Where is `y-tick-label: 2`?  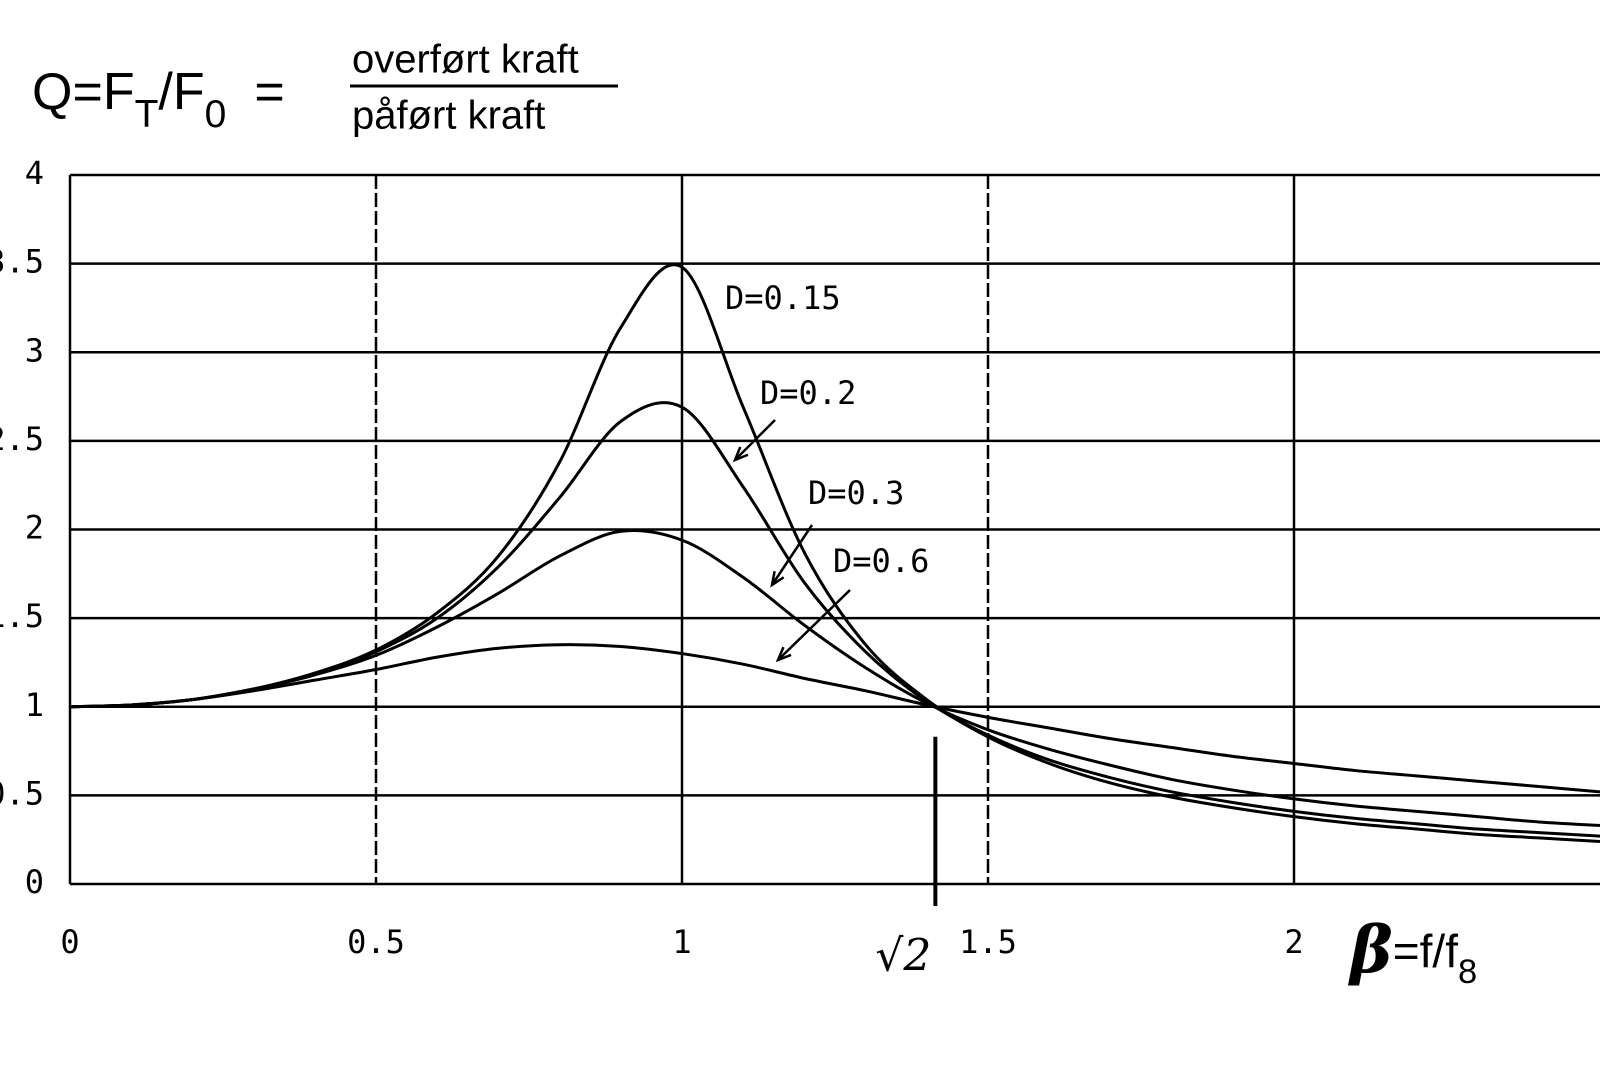
y-tick-label: 2 is located at coordinates (34, 528).